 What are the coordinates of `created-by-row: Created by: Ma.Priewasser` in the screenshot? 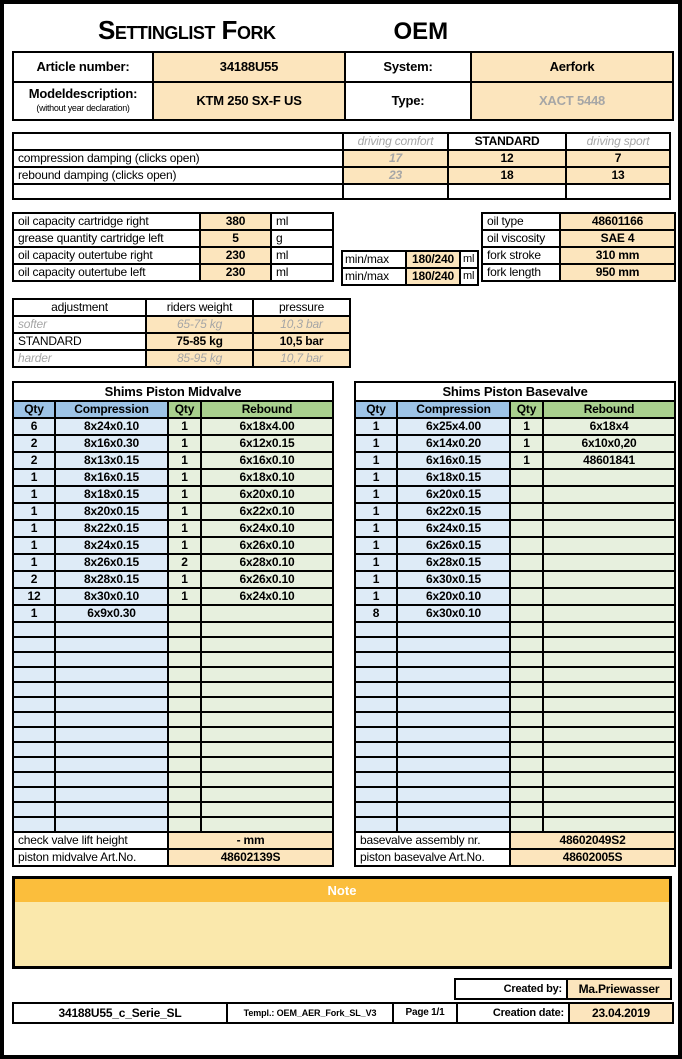 It's located at (342, 989).